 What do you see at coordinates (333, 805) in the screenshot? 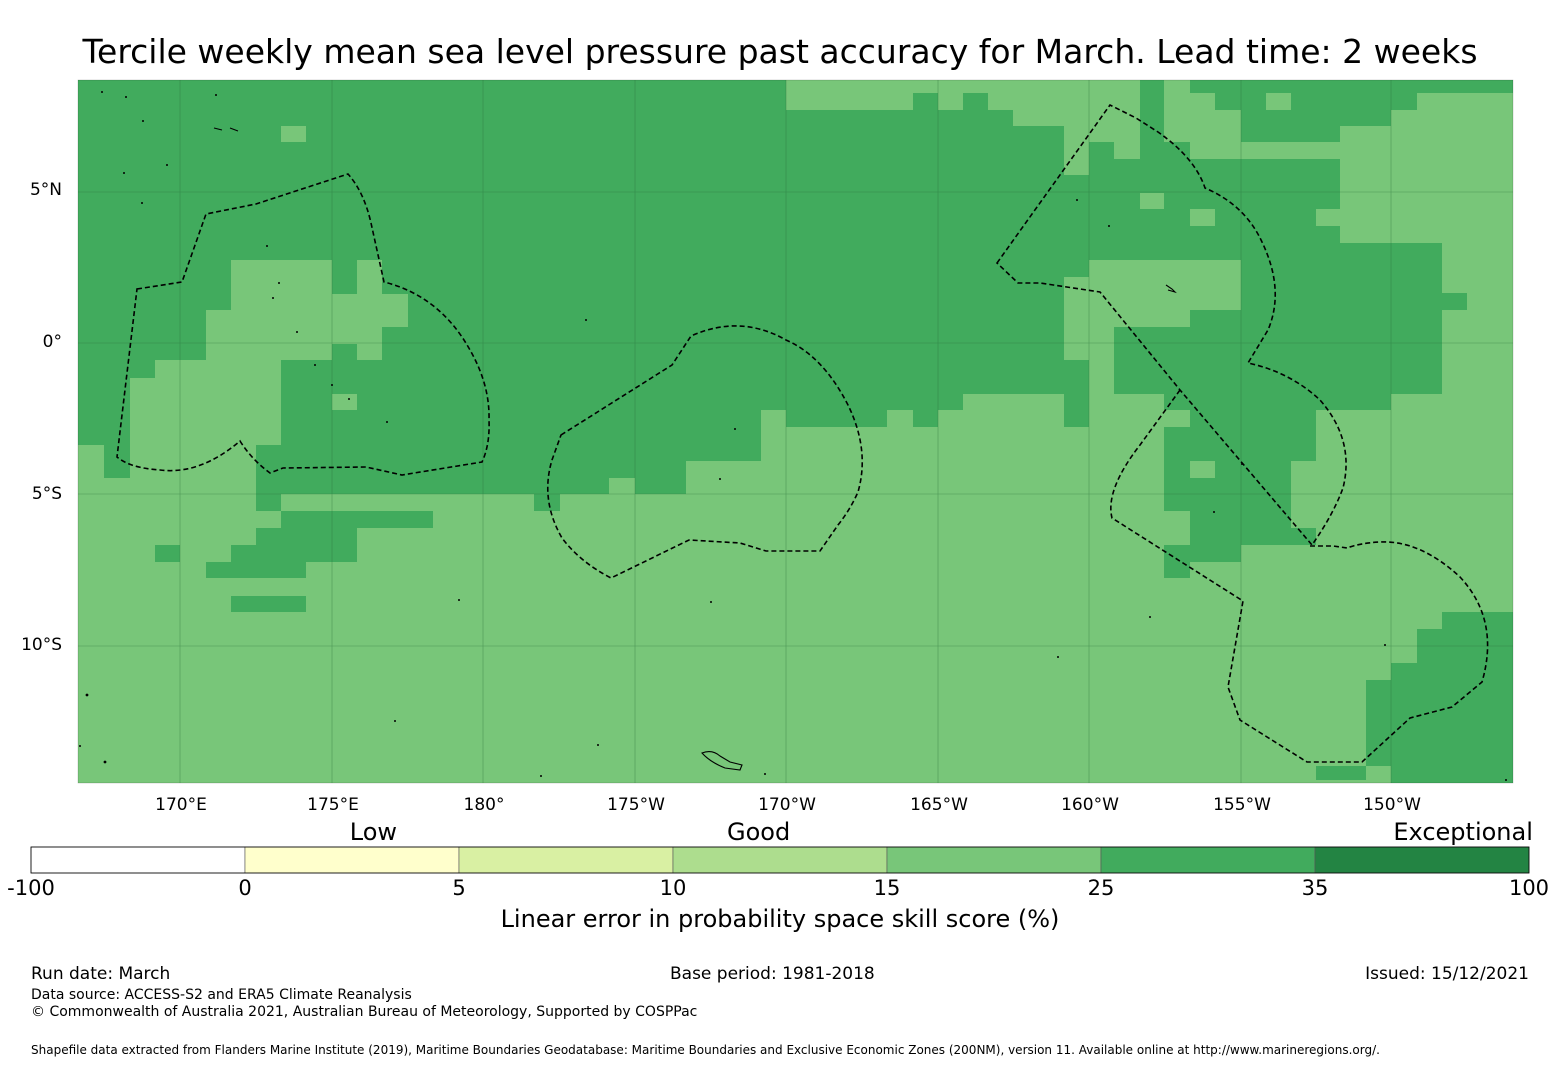
I see `lon-label-175e: 175°E` at bounding box center [333, 805].